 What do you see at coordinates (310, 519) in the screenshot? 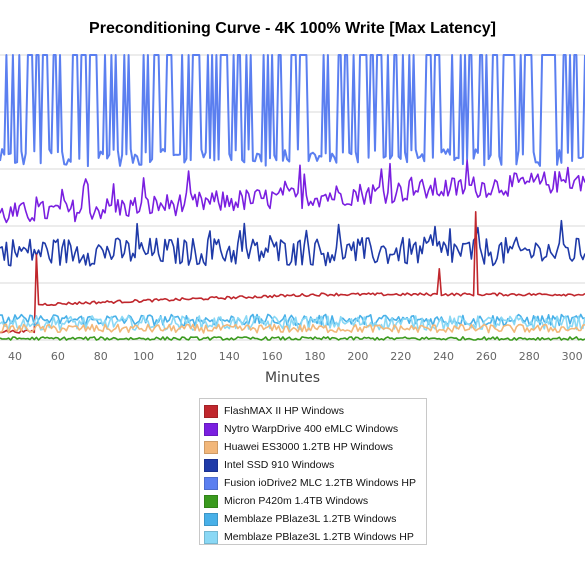
I see `legend-label: Memblaze PBlaze3L 1.2TB Windows` at bounding box center [310, 519].